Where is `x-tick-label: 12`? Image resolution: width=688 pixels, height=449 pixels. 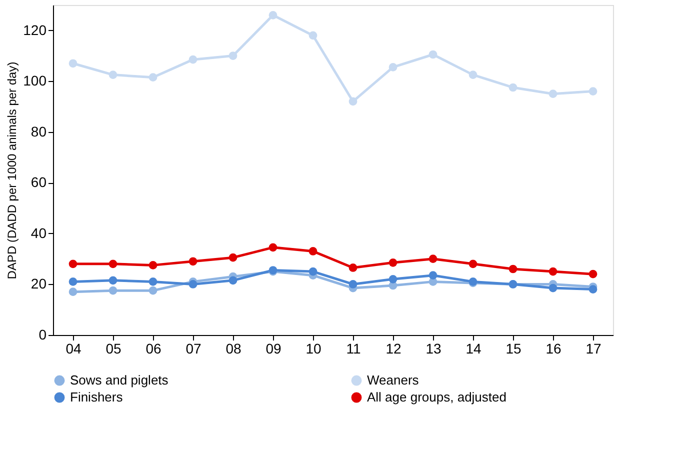 x-tick-label: 12 is located at coordinates (394, 348).